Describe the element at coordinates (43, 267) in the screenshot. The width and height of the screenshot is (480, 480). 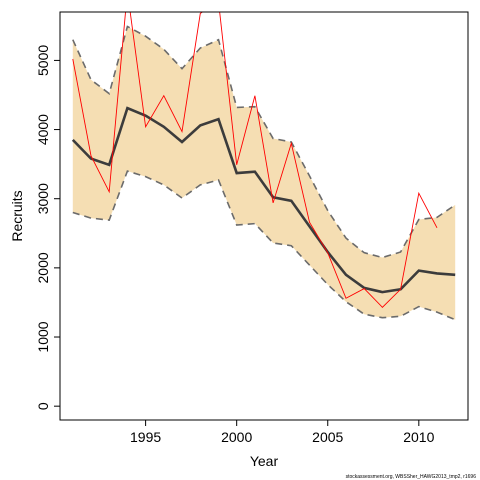
I see `y-tick-label: 2000` at that location.